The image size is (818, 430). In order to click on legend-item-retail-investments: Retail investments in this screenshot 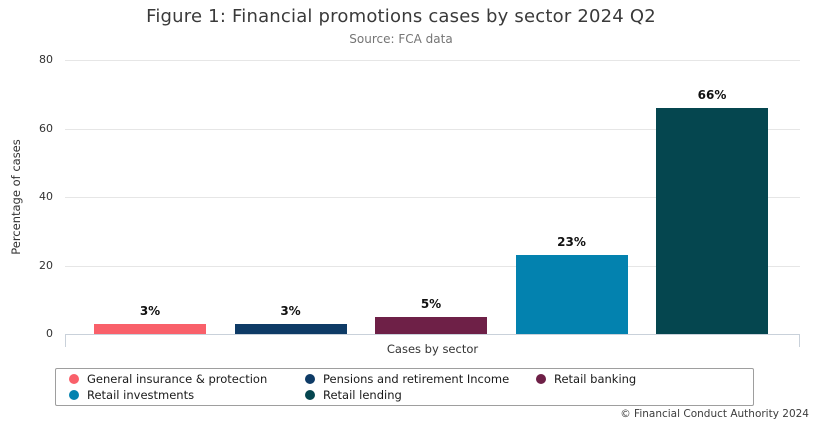, I will do `click(187, 395)`.